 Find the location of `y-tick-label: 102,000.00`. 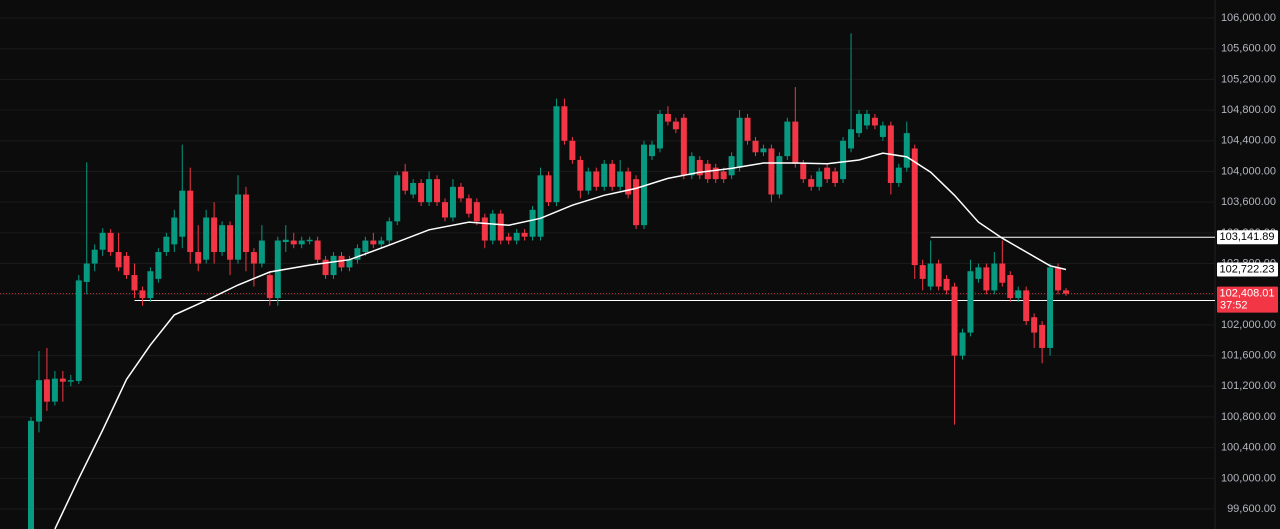

y-tick-label: 102,000.00 is located at coordinates (1248, 325).